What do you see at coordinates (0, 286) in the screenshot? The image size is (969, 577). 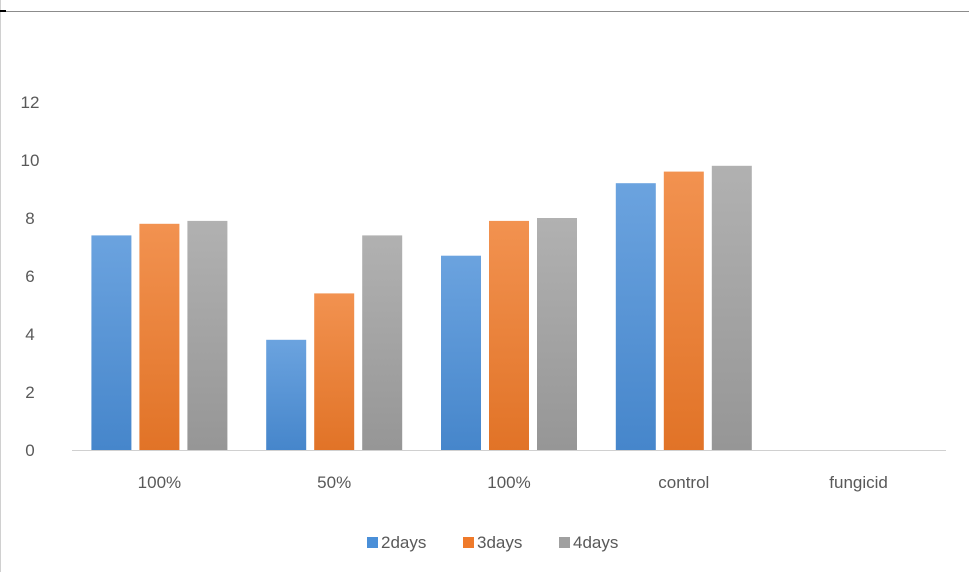 I see `frame-left-border` at bounding box center [0, 286].